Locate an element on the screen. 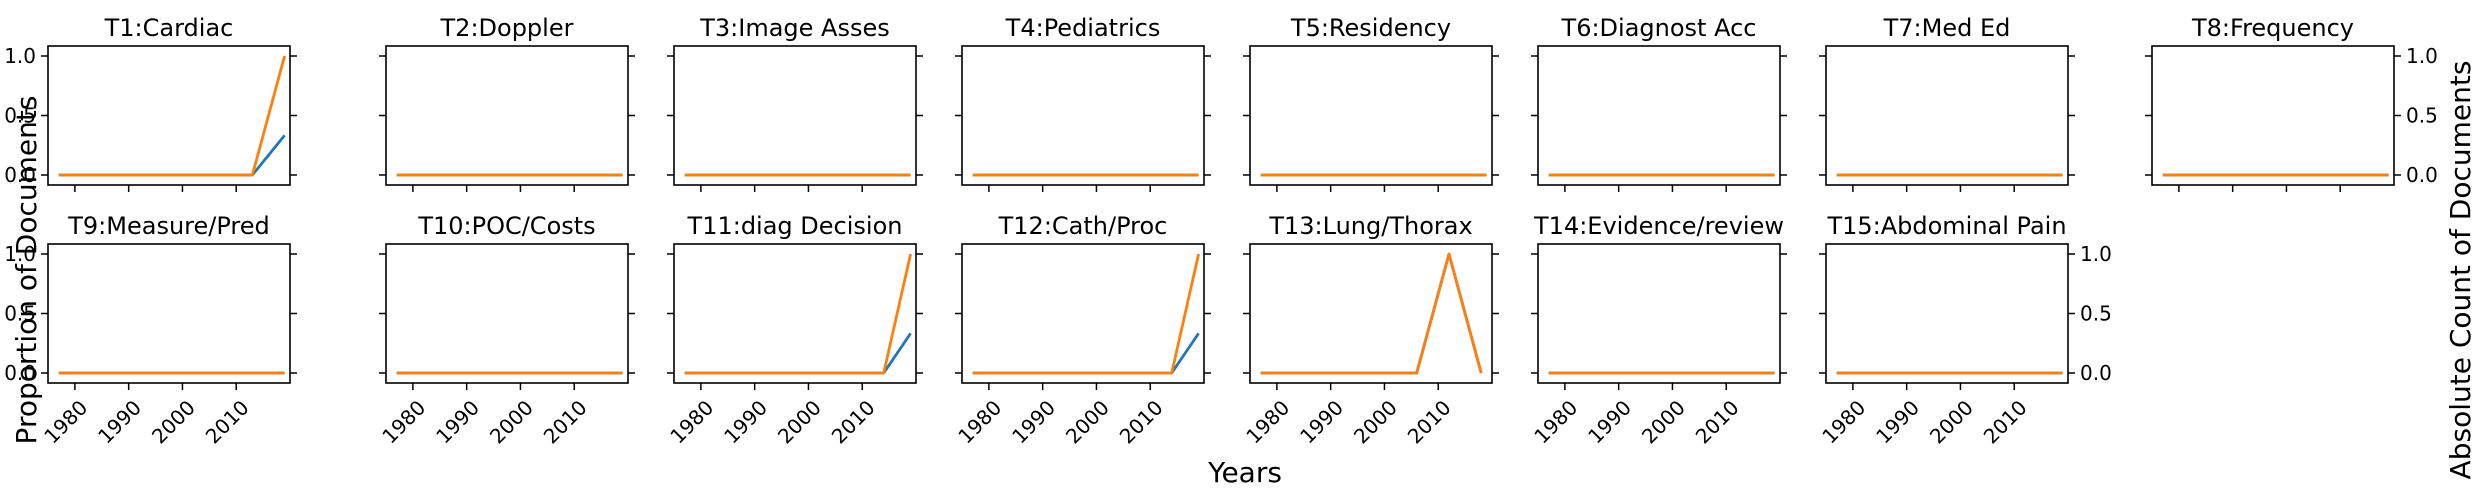 This screenshot has height=501, width=2486. panel-13-frame is located at coordinates (1371, 313).